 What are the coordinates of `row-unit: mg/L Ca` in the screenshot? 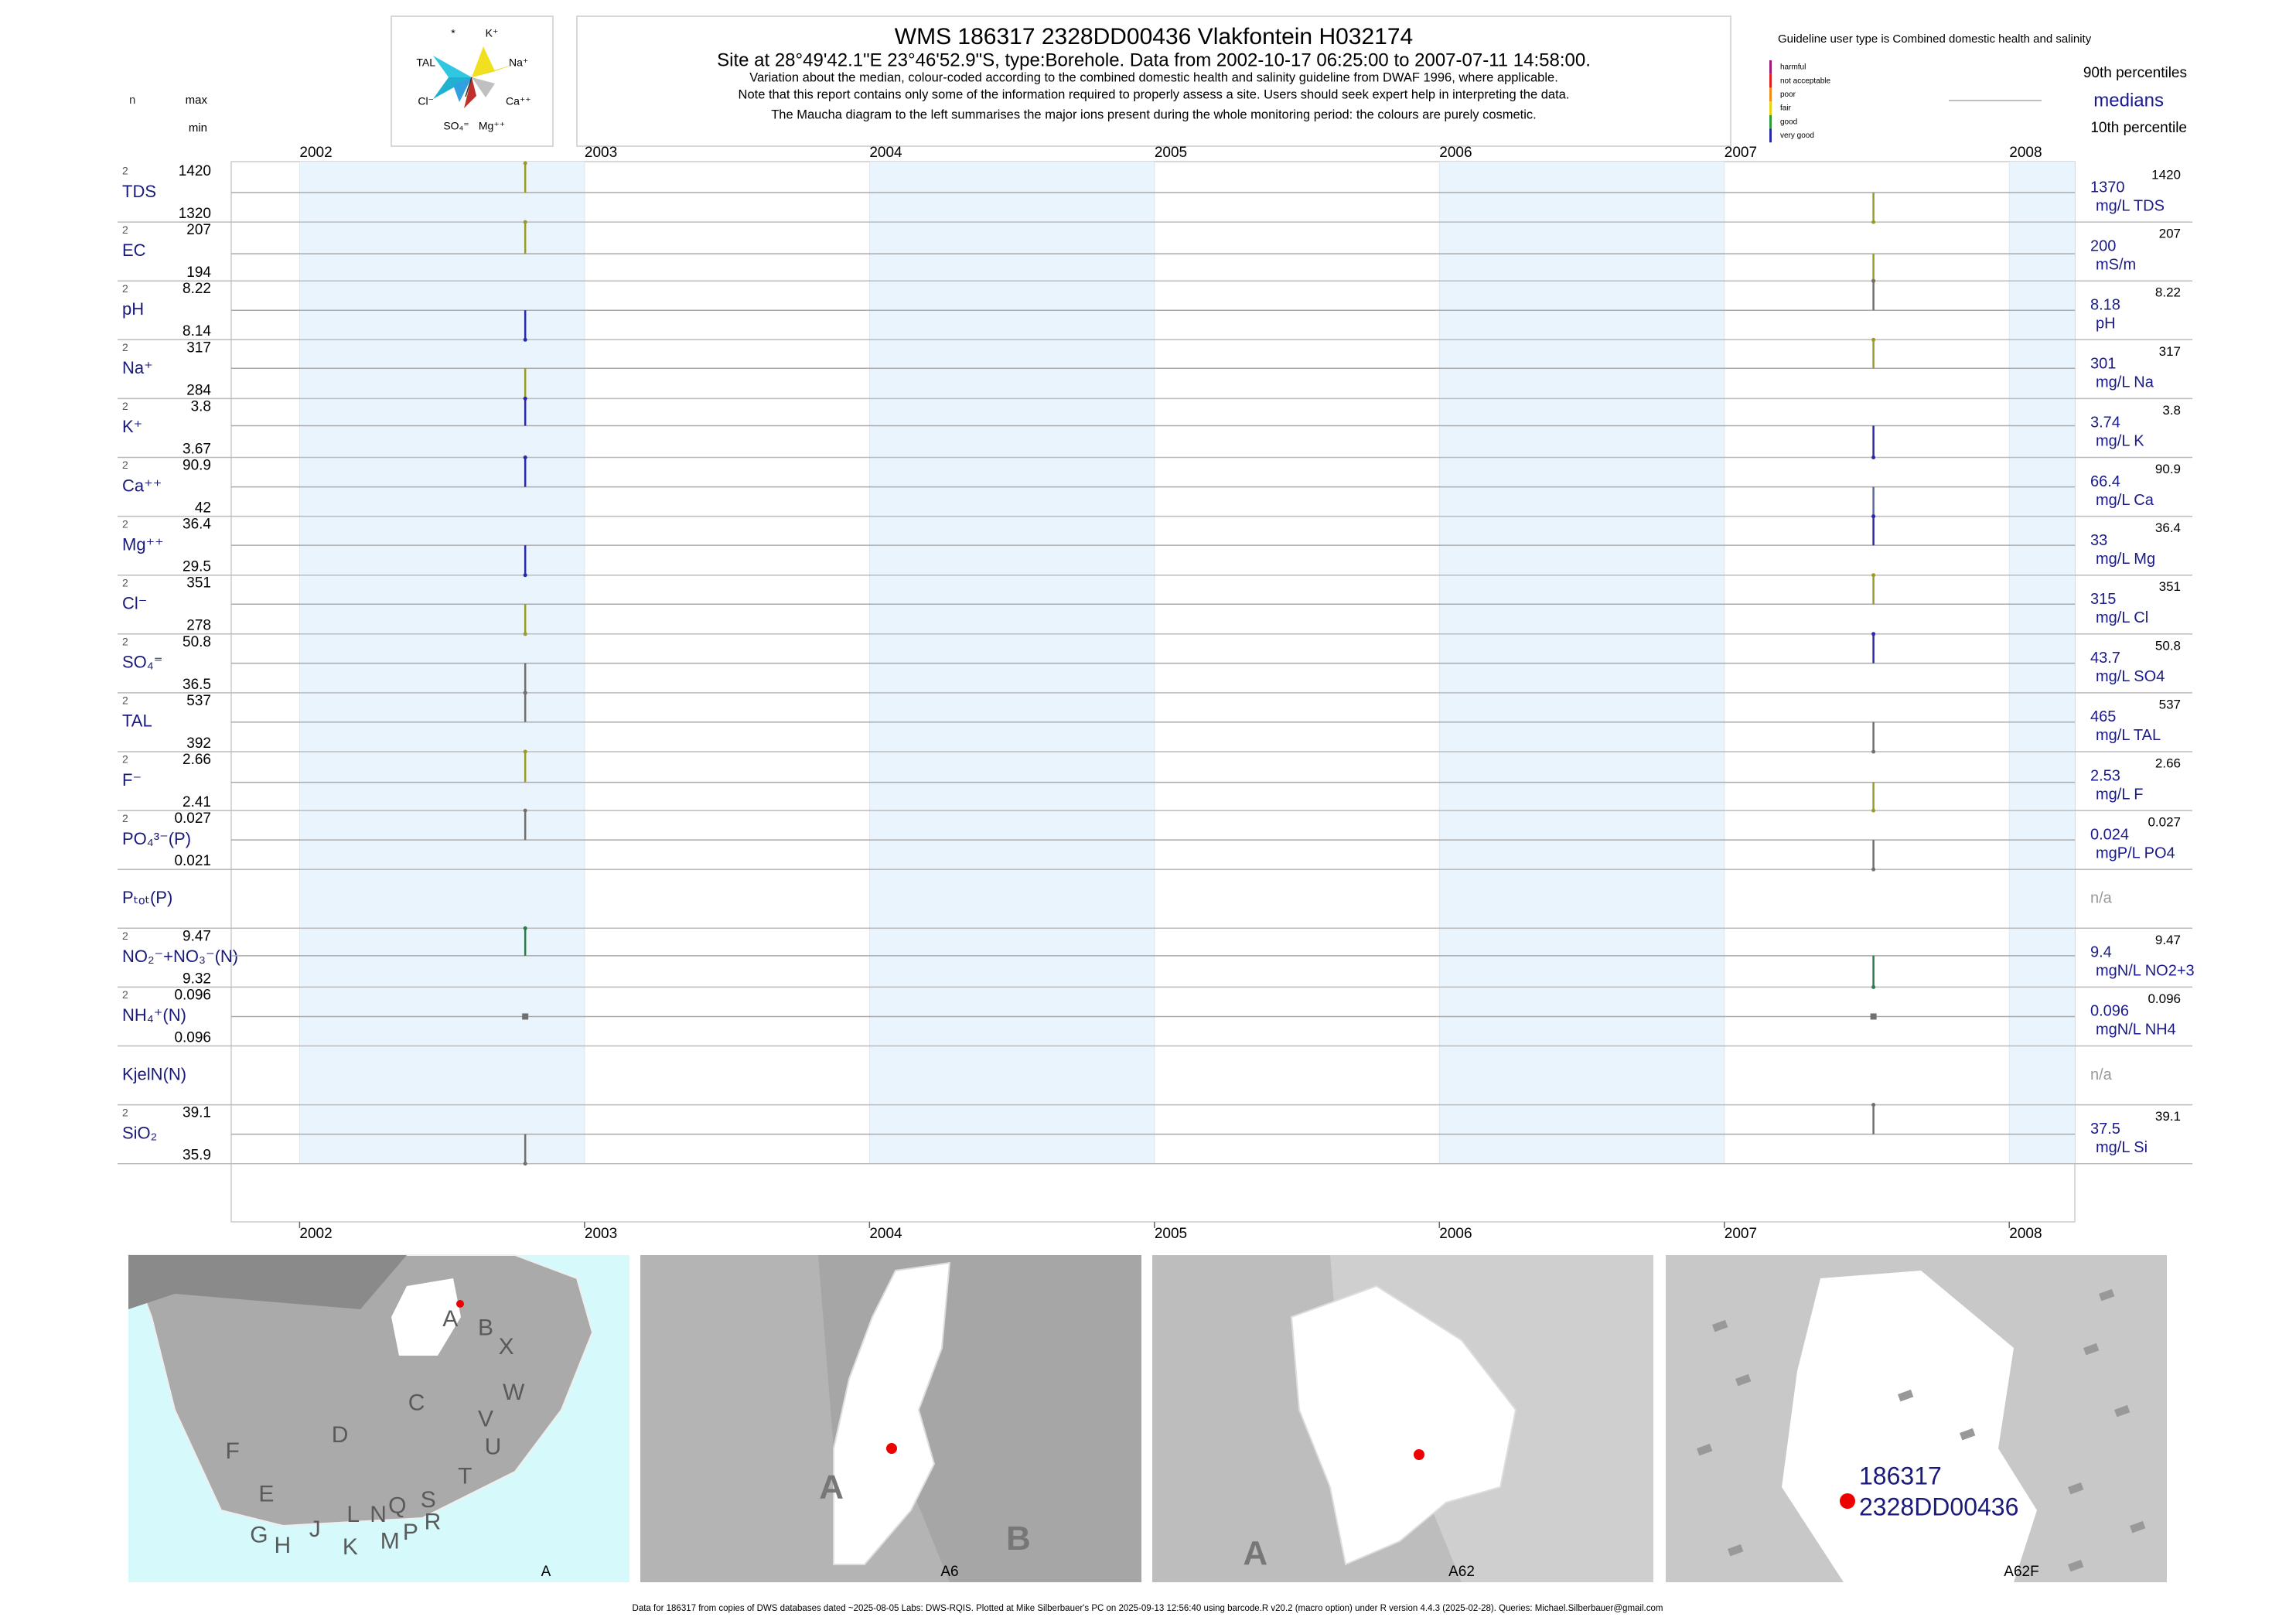 It's located at (2125, 500).